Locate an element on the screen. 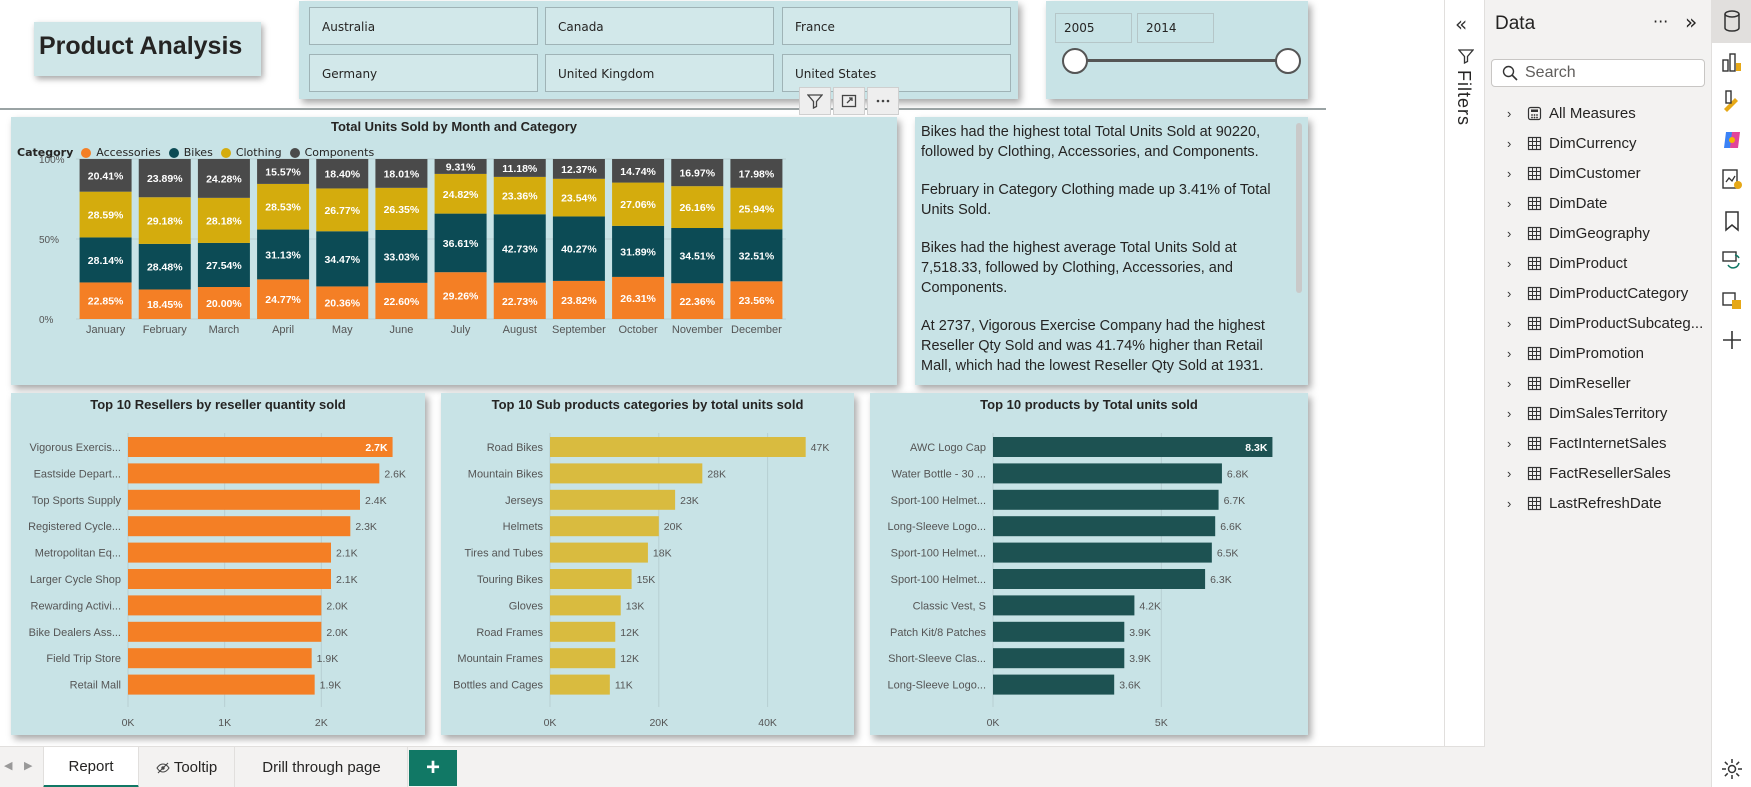  field-table-item: › DimCustomer is located at coordinates (1574, 173).